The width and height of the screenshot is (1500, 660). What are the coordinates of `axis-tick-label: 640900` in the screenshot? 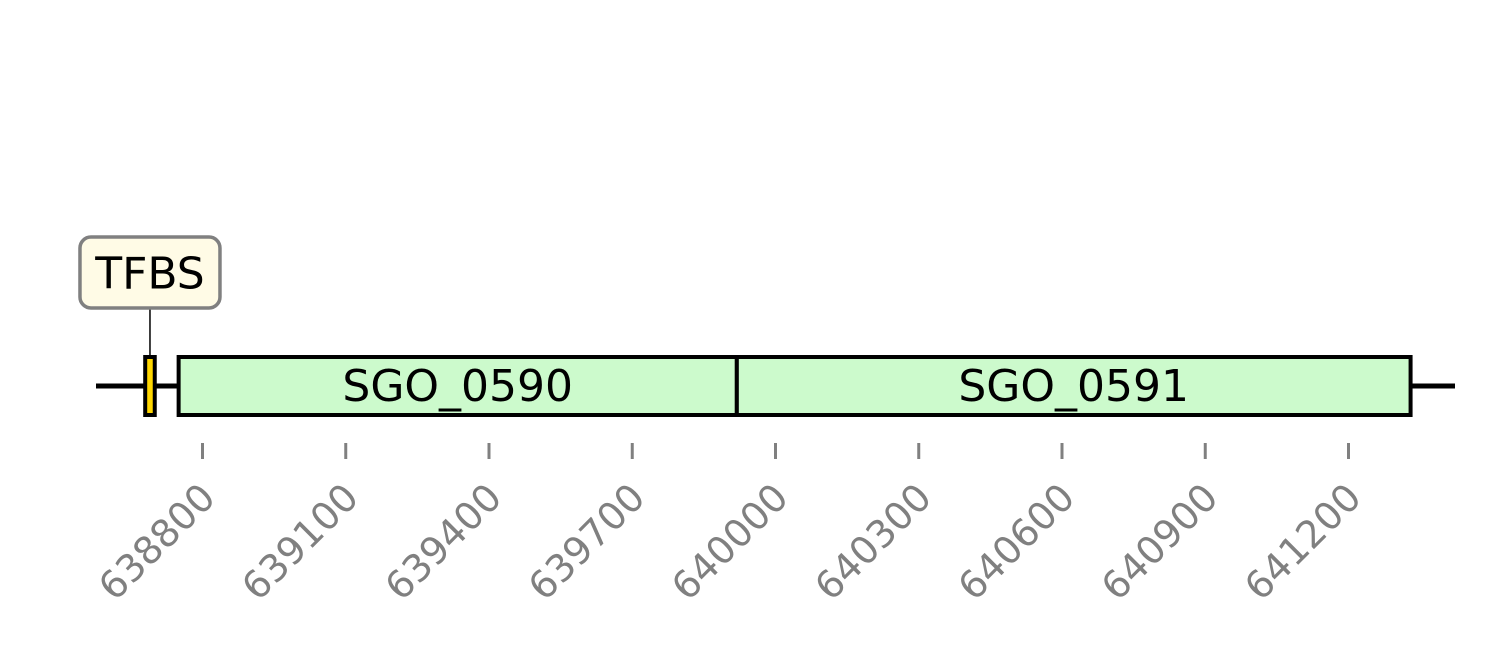 It's located at (1160, 542).